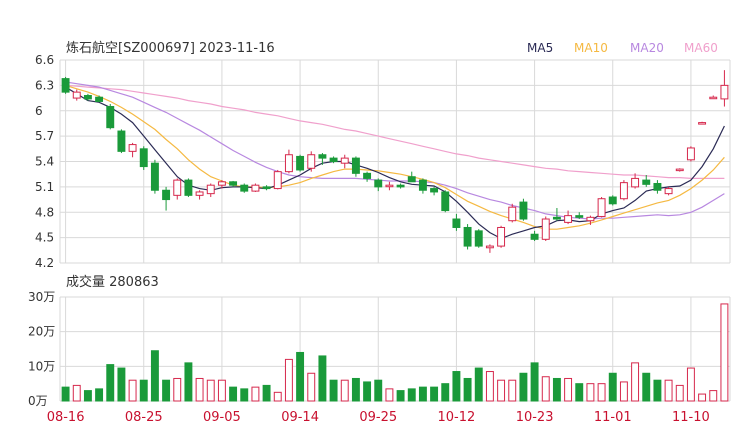 The width and height of the screenshot is (740, 440). Describe the element at coordinates (540, 48) in the screenshot. I see `legend-item-ma5: MA5` at that location.